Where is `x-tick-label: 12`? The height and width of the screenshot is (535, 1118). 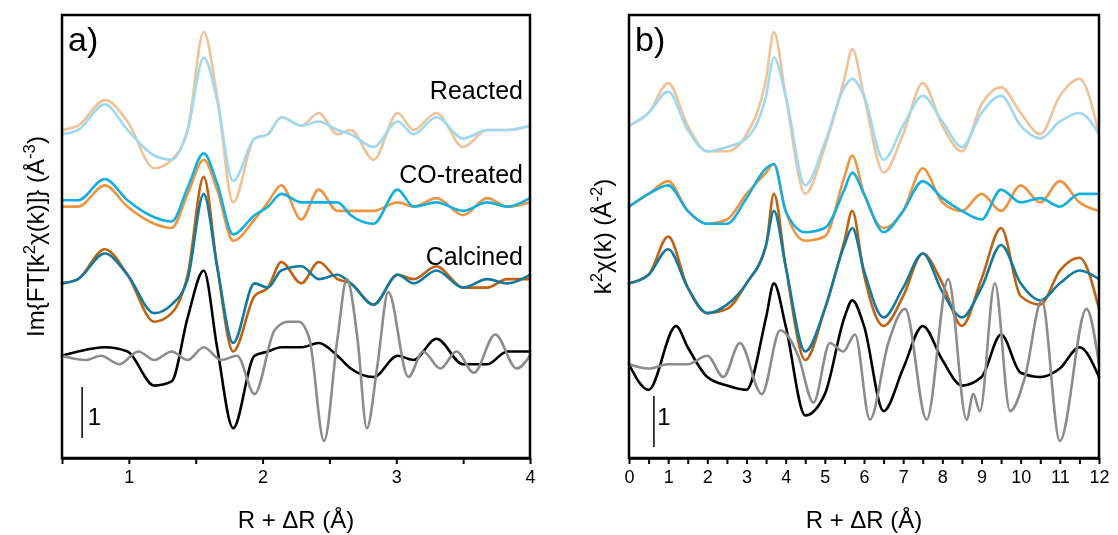 x-tick-label: 12 is located at coordinates (1099, 477).